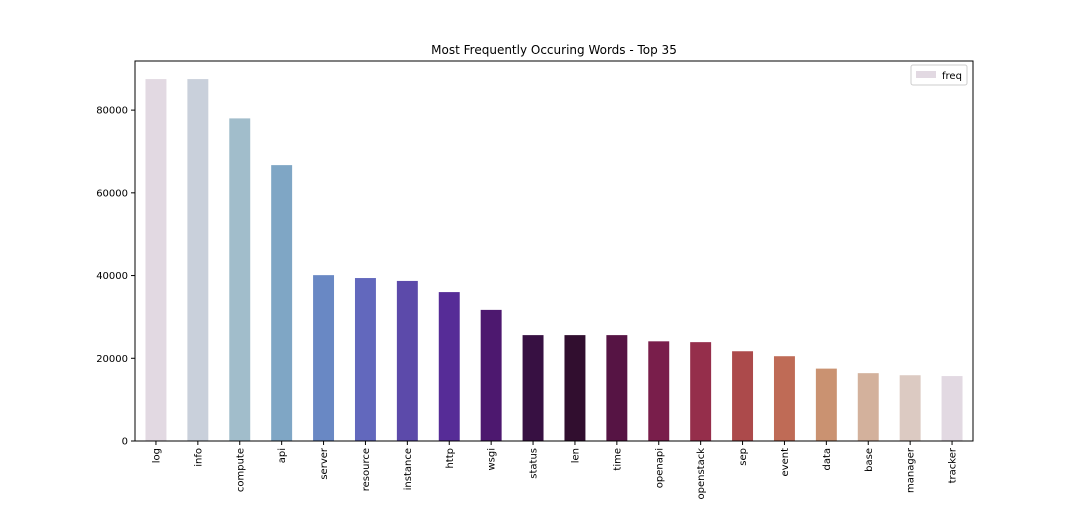  I want to click on x-tick-label-openapi: openapi, so click(659, 468).